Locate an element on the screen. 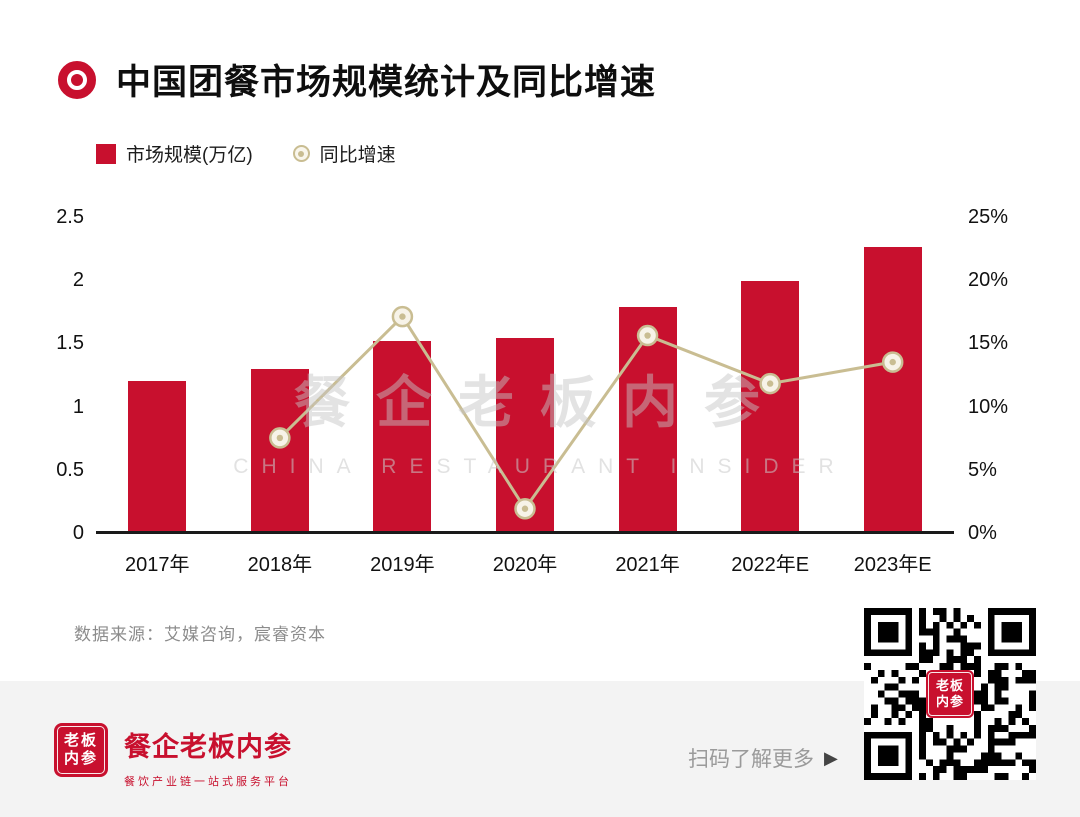 The width and height of the screenshot is (1080, 817). qr-center-seal: 老板 内参 is located at coordinates (950, 694).